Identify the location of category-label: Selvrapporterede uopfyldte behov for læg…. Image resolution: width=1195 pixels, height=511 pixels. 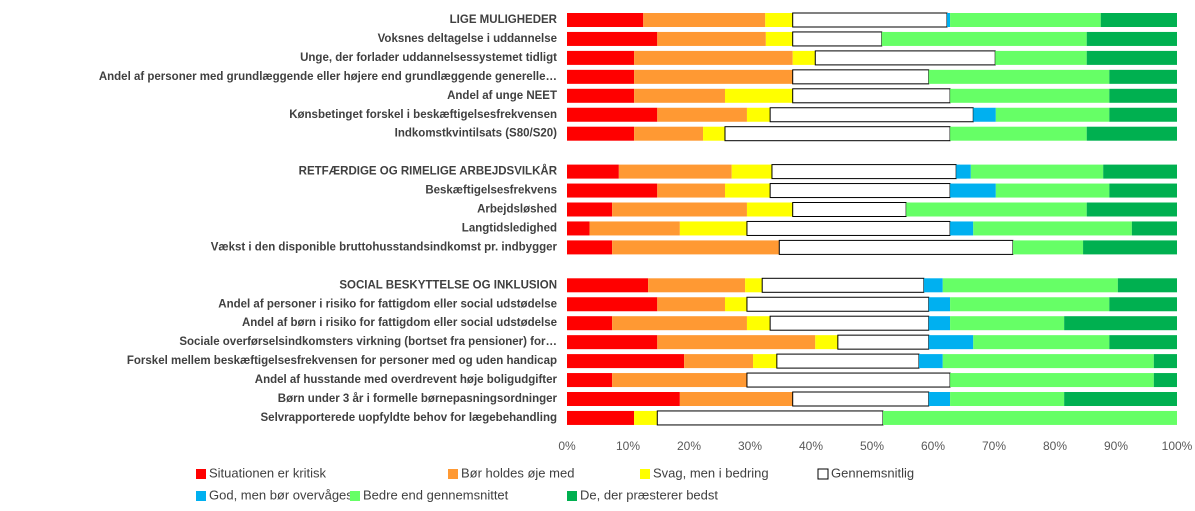
(409, 418).